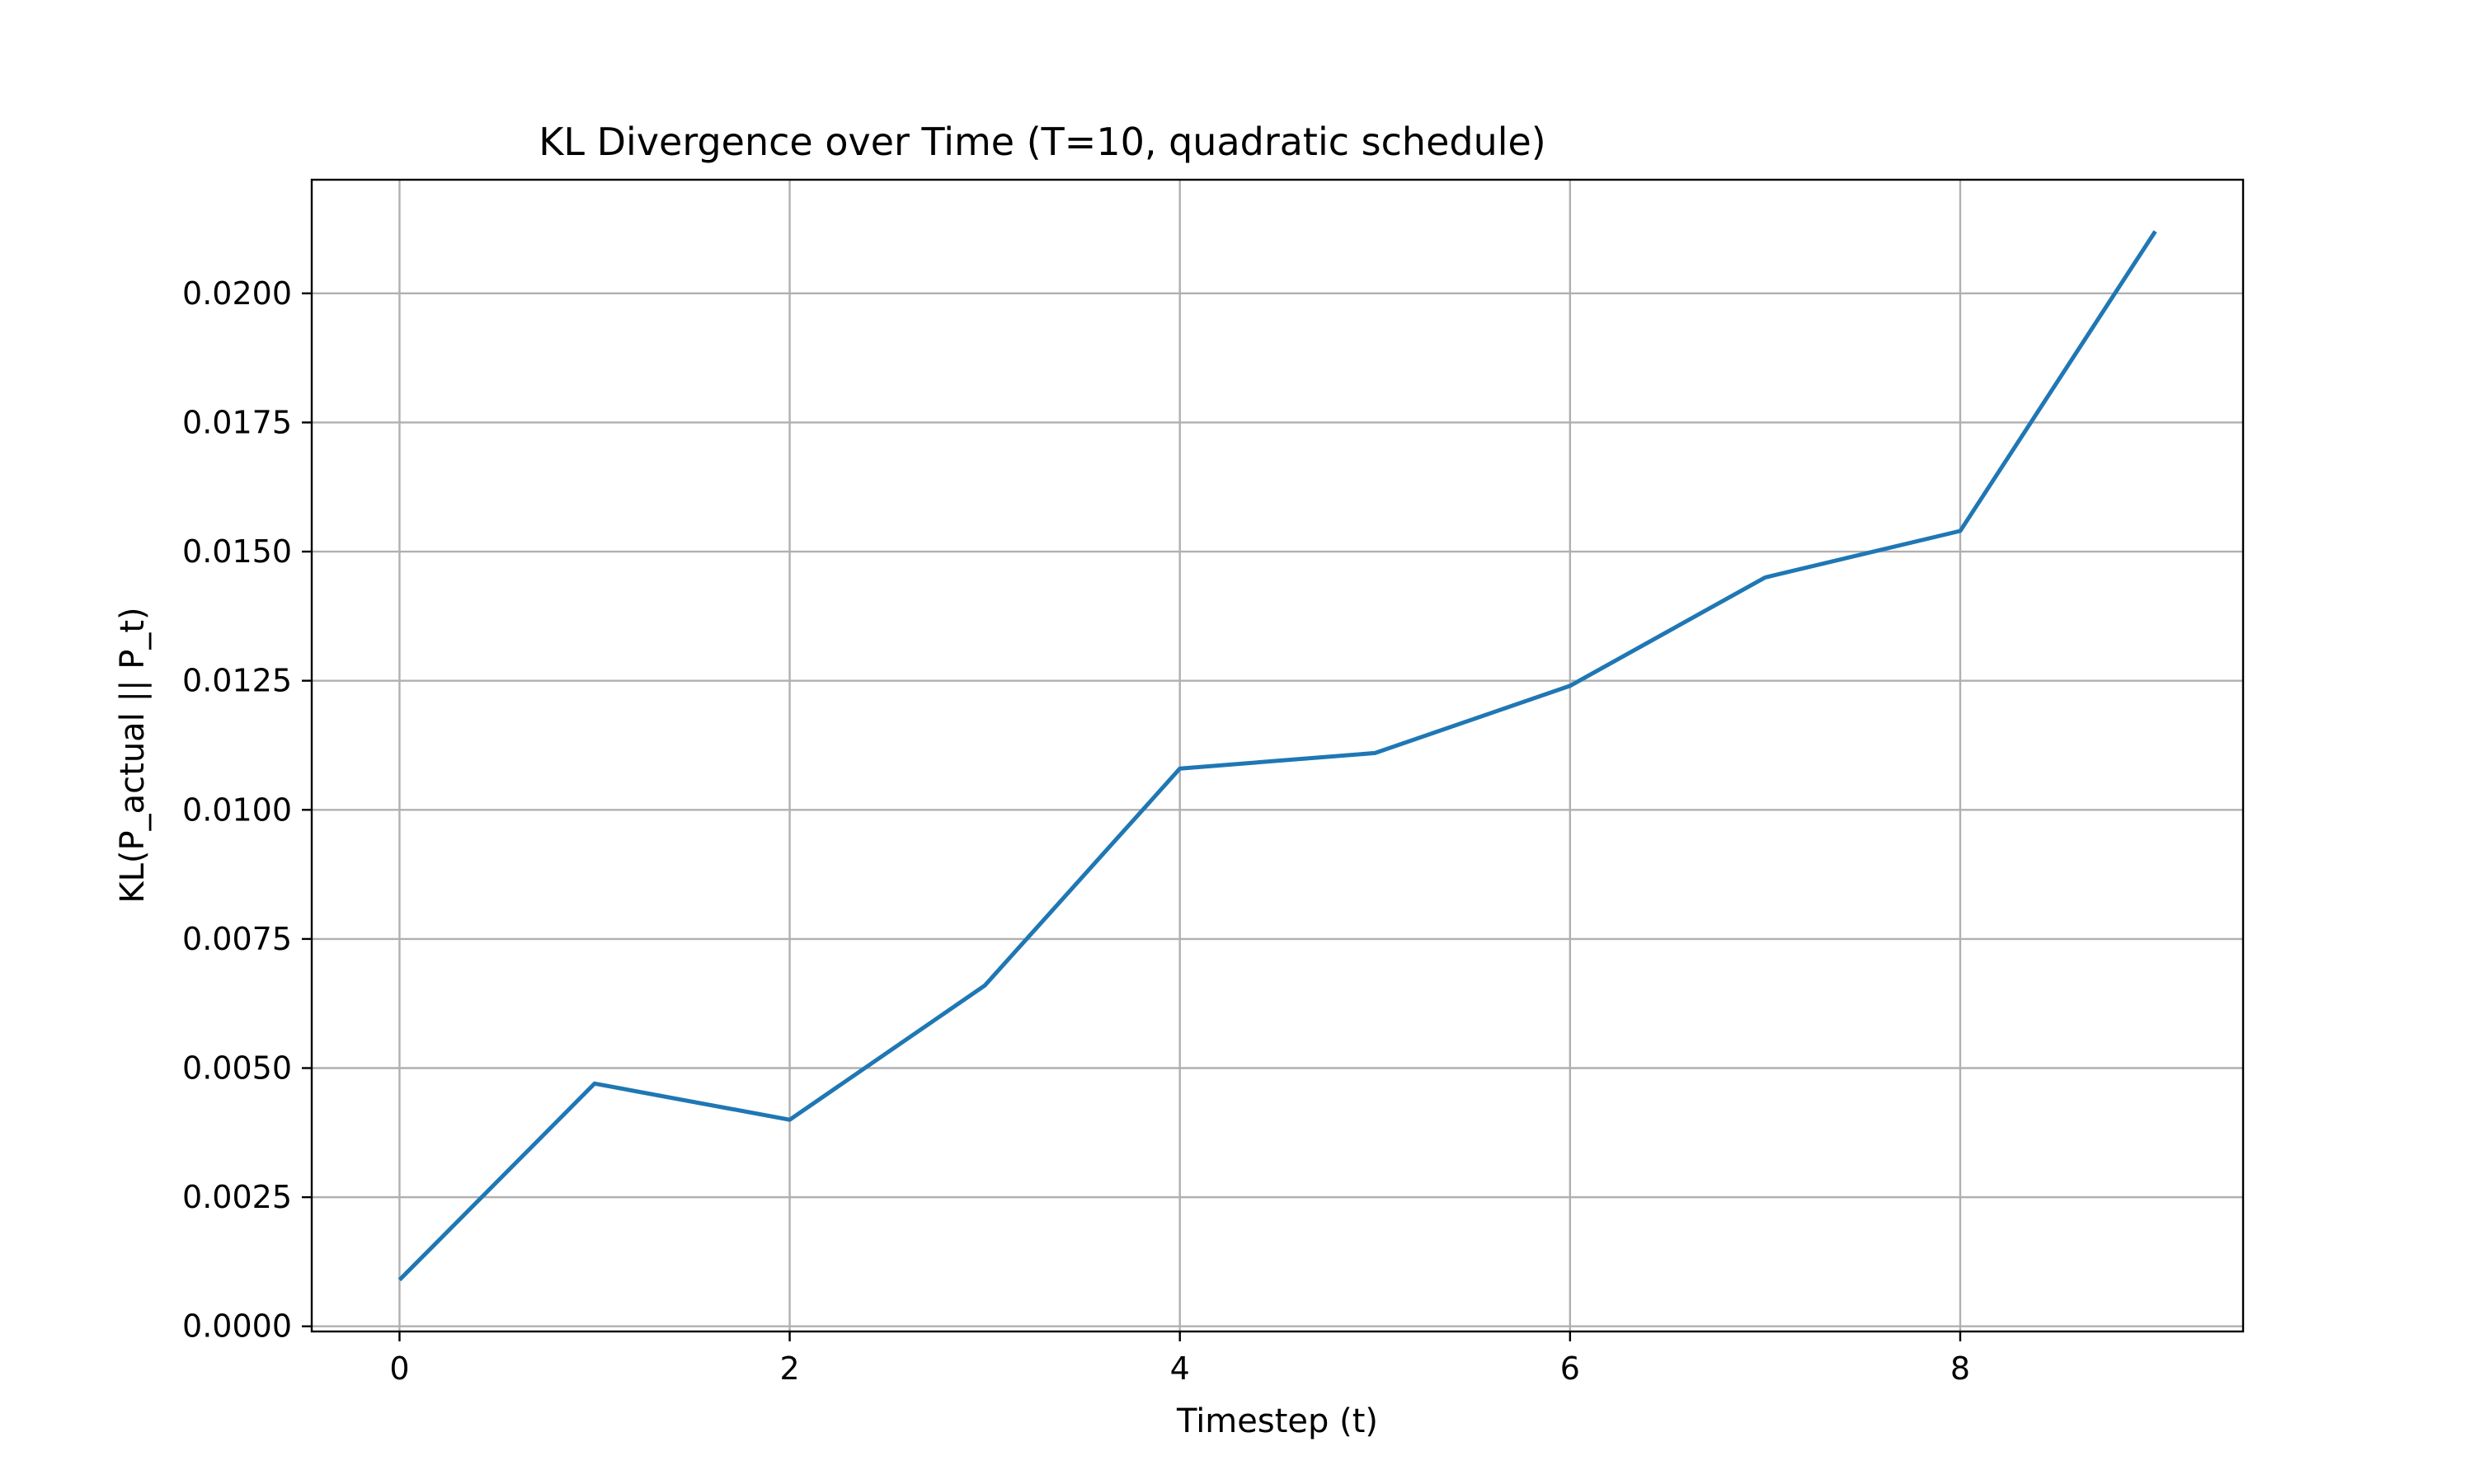 The image size is (2474, 1484). What do you see at coordinates (237, 939) in the screenshot?
I see `y-tick-label: 0.0075` at bounding box center [237, 939].